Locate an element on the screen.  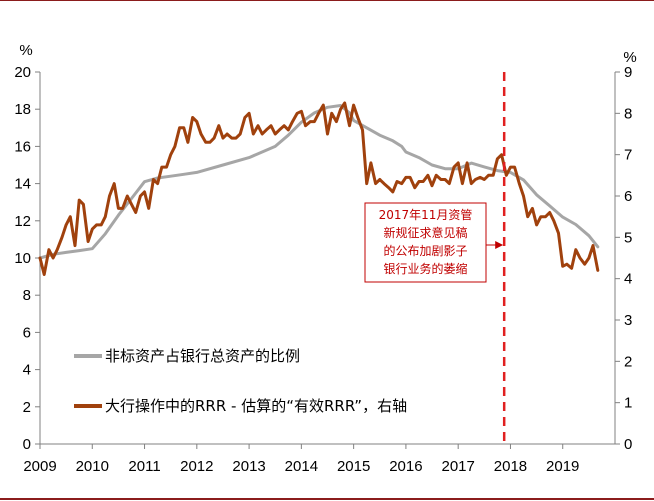
y-left-tick-label: 8 is located at coordinates (27, 295).